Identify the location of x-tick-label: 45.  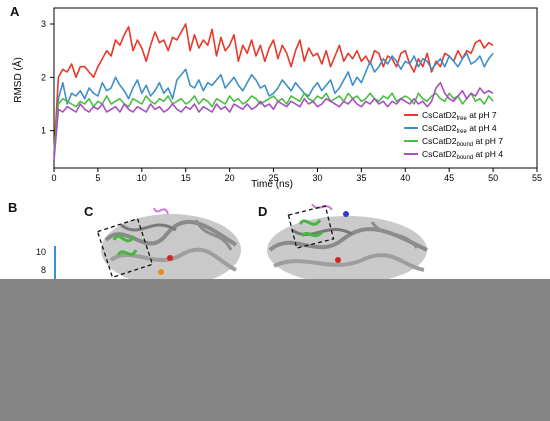
(449, 178).